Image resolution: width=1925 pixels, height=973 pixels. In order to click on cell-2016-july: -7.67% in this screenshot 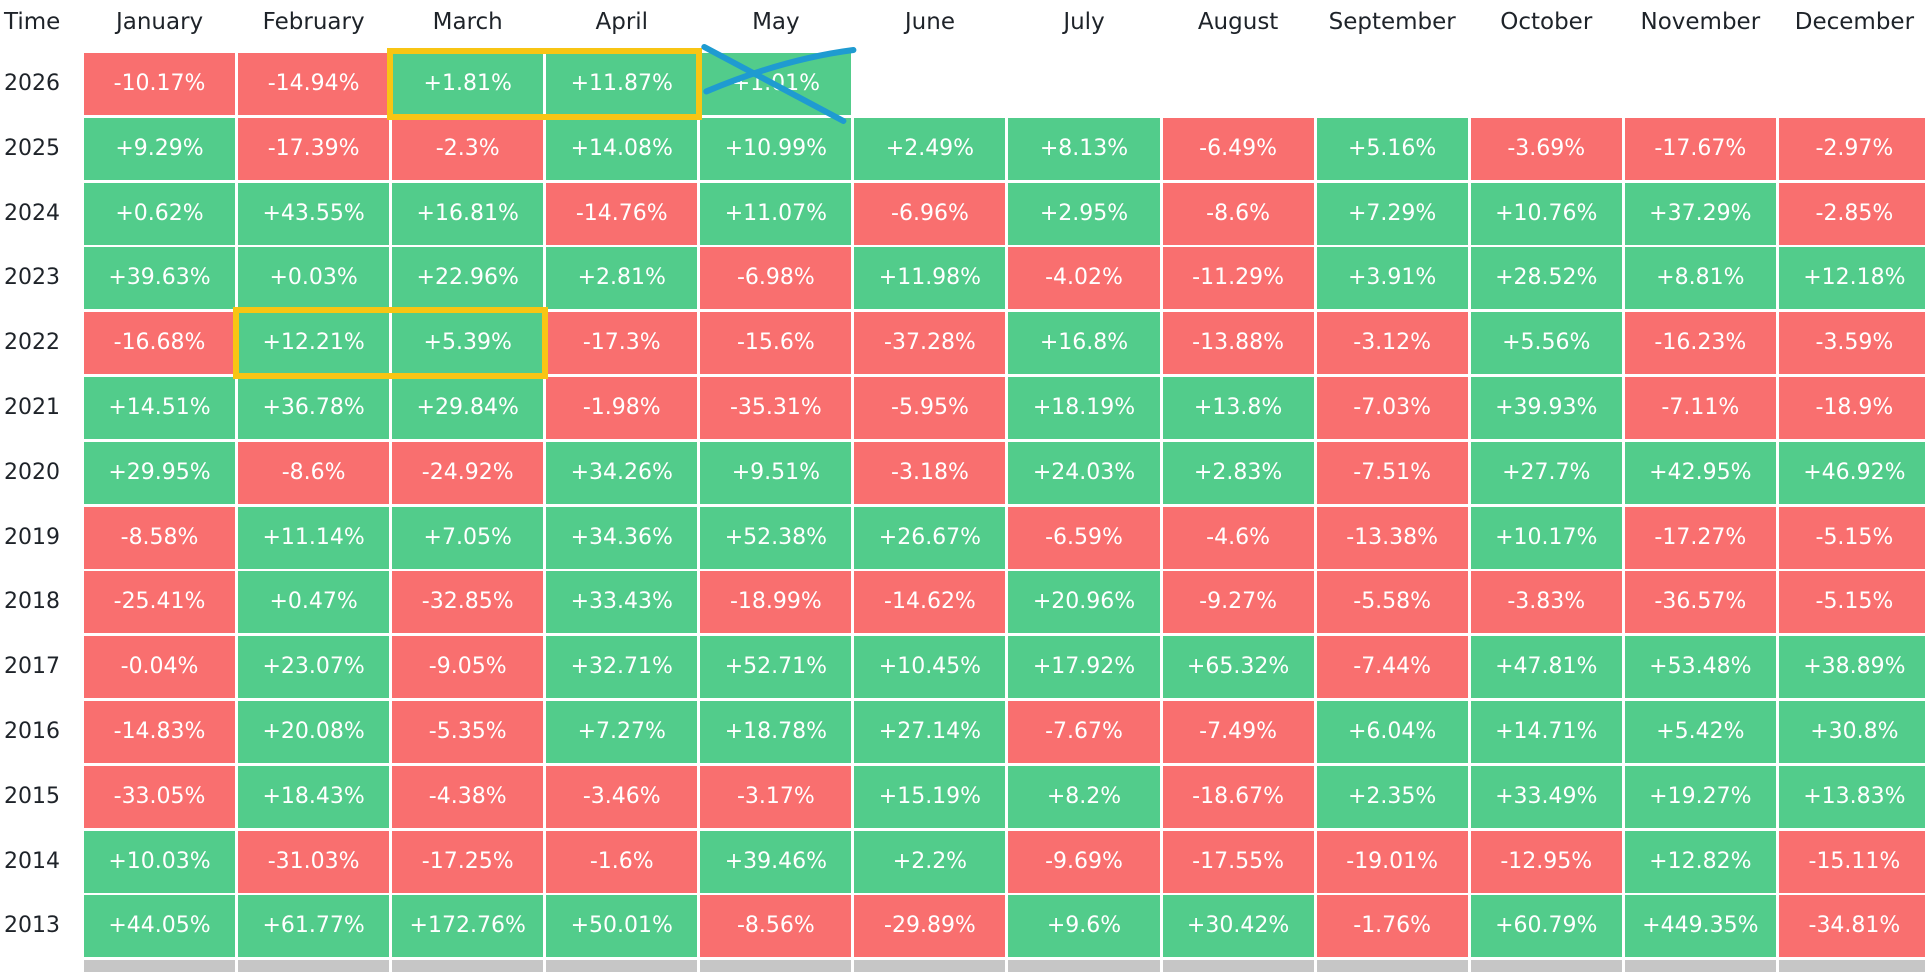, I will do `click(1084, 732)`.